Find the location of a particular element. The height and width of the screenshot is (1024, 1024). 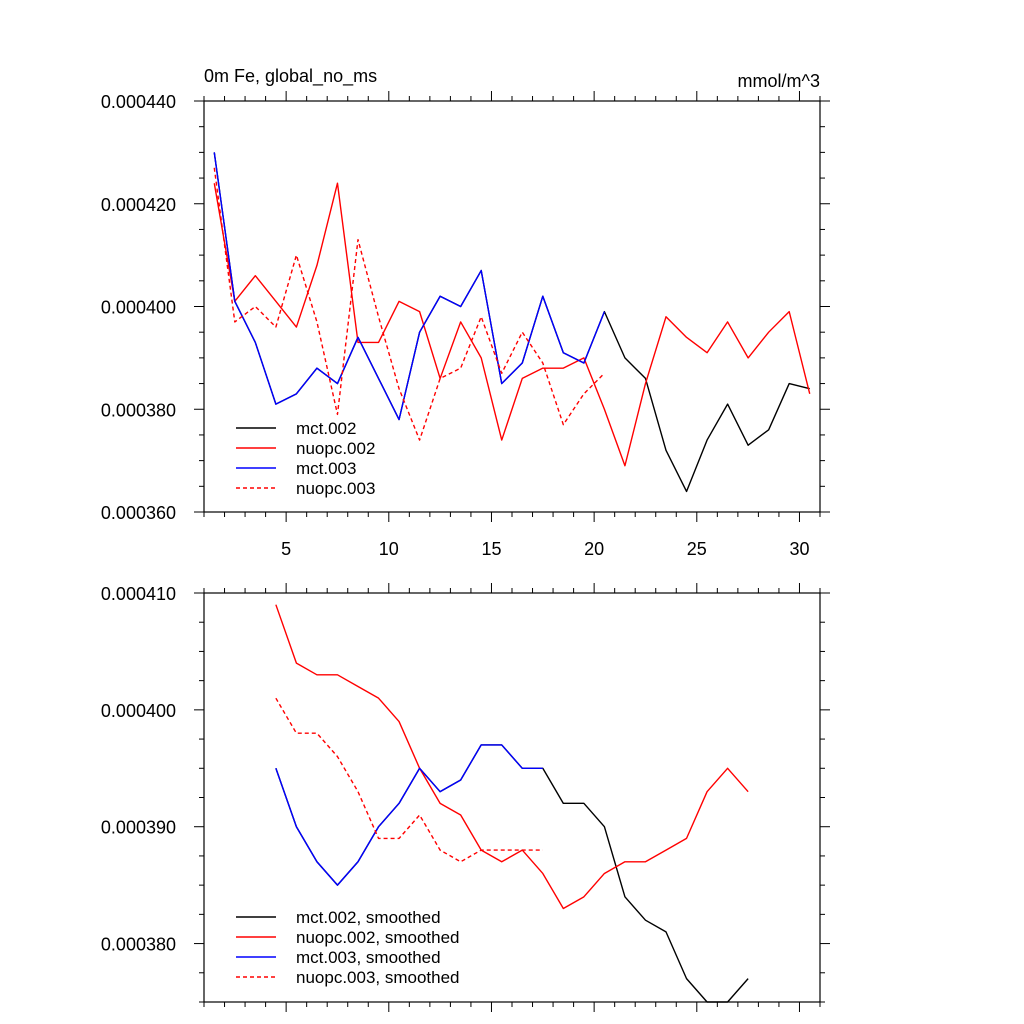

x-tick-label: 15 is located at coordinates (491, 549).